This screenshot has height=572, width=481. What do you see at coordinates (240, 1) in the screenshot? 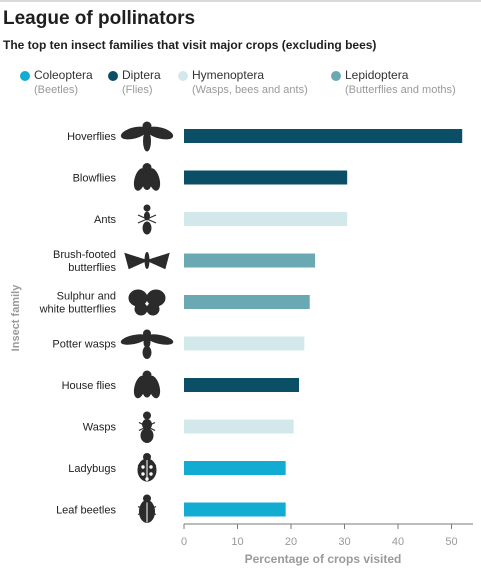
I see `top-rule` at bounding box center [240, 1].